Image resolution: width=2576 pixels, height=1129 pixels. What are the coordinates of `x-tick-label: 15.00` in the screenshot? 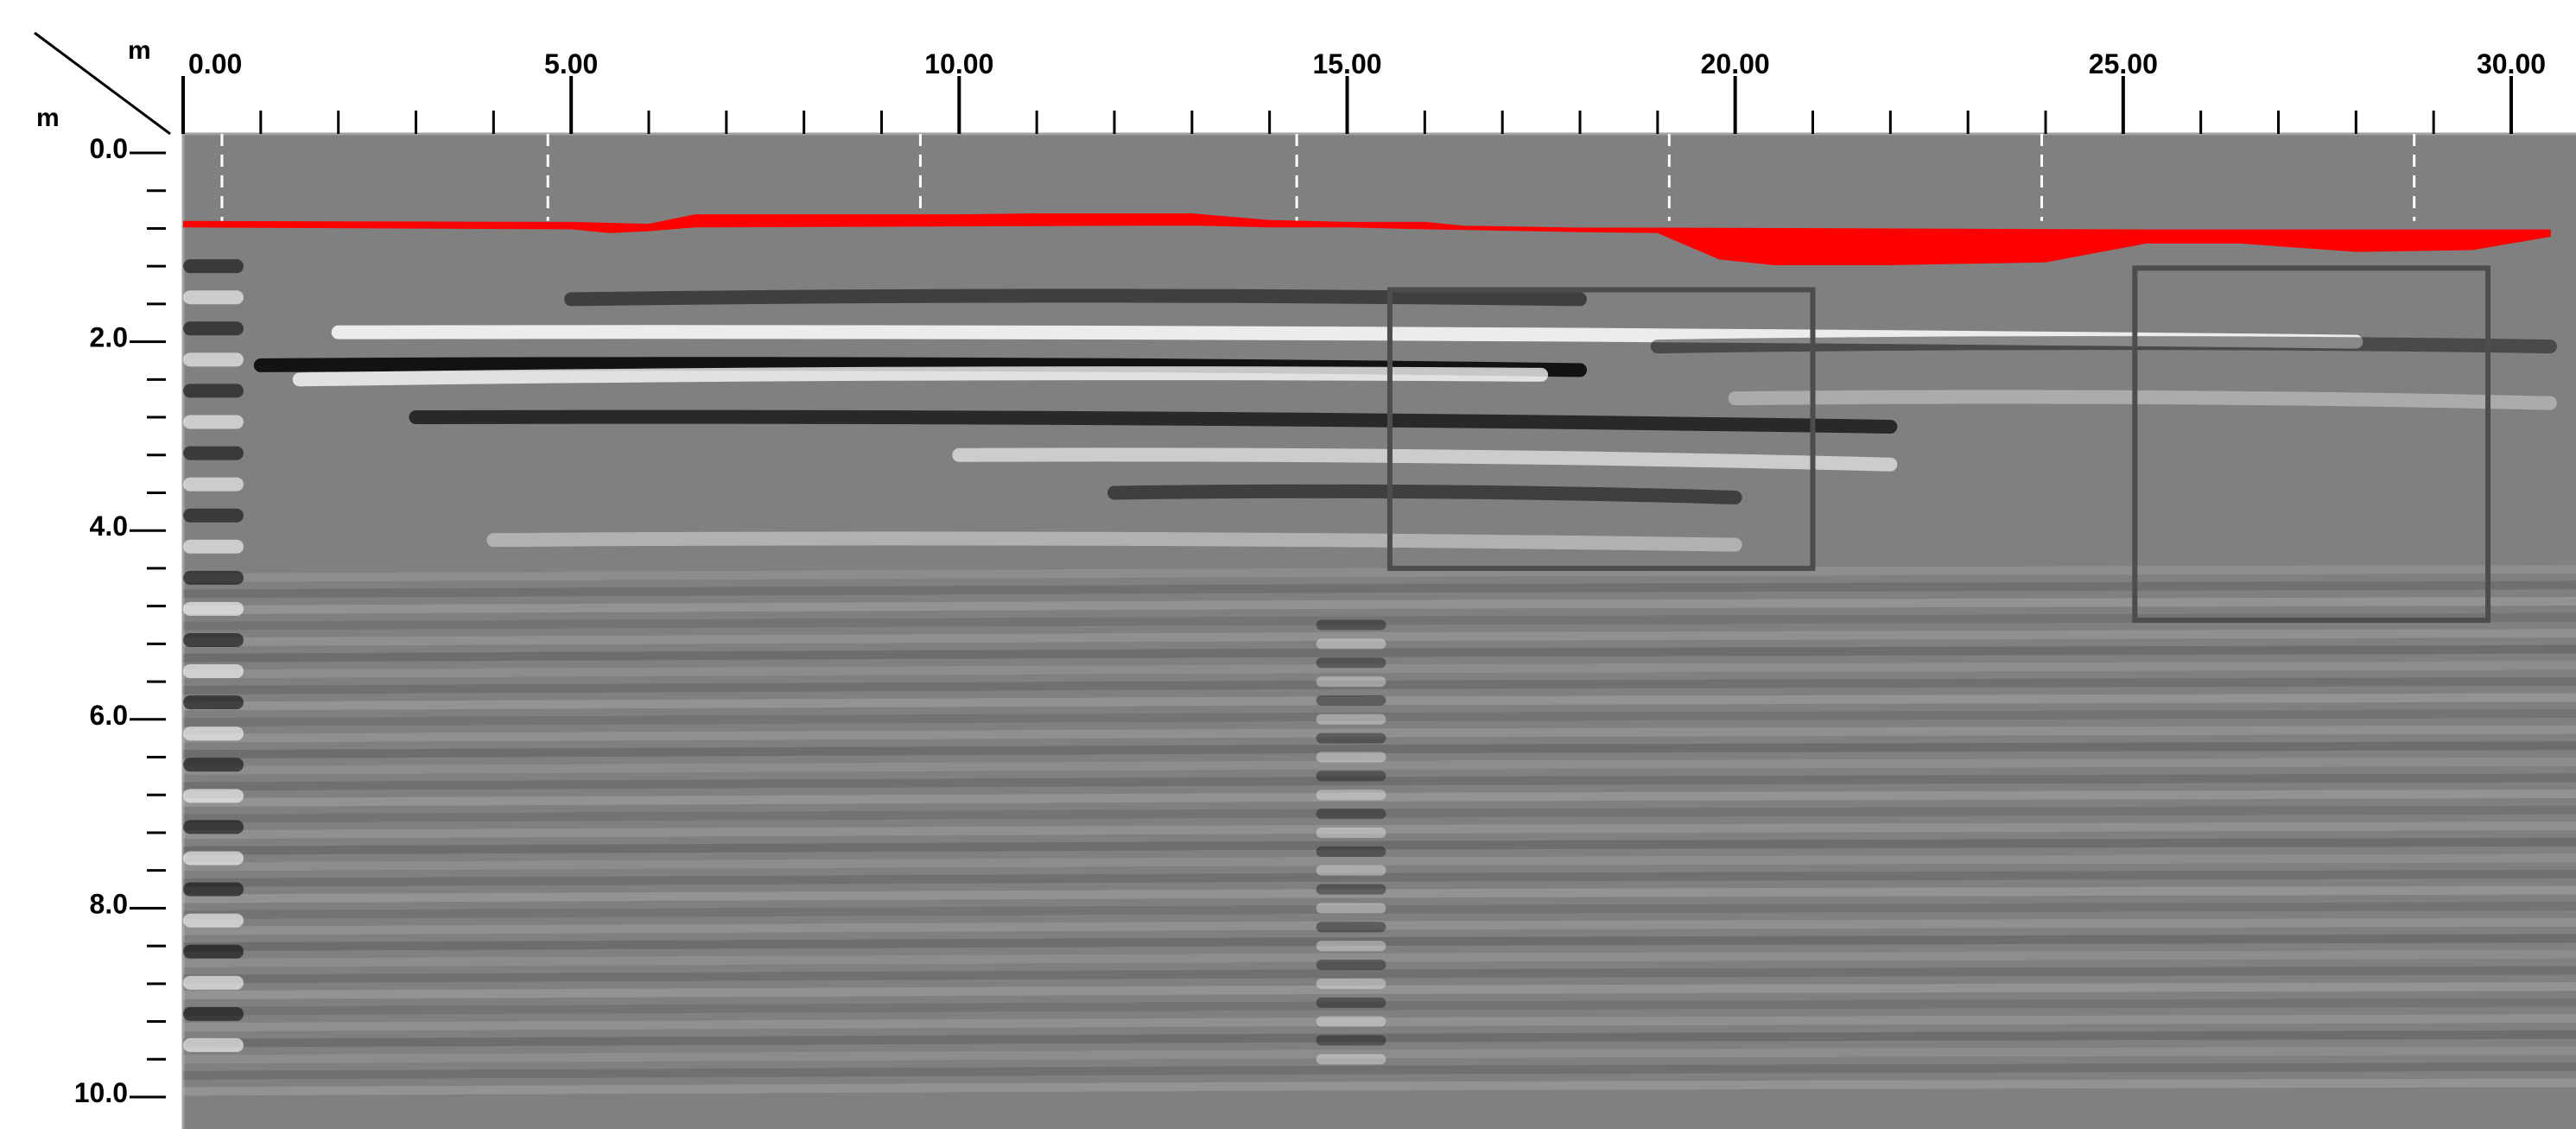 It's located at (1346, 64).